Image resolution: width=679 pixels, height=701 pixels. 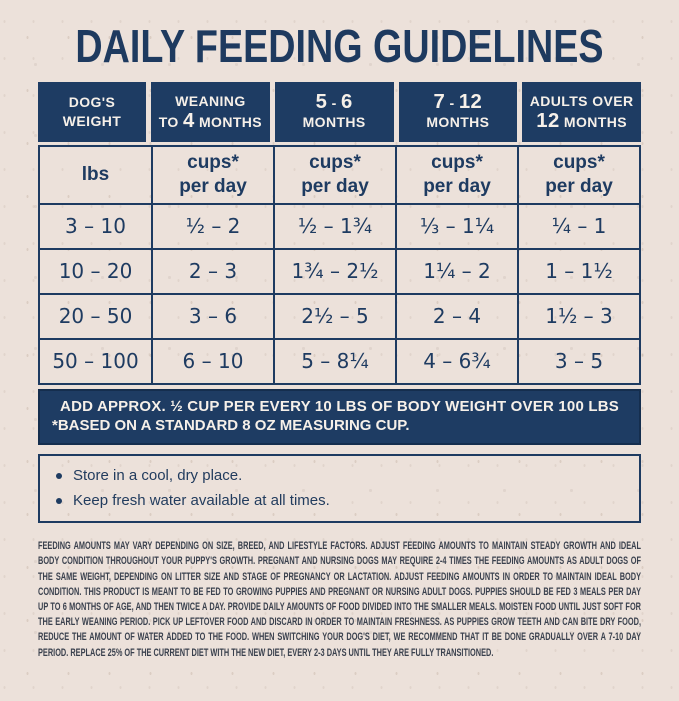 I want to click on header-line: WEANING, so click(x=210, y=101).